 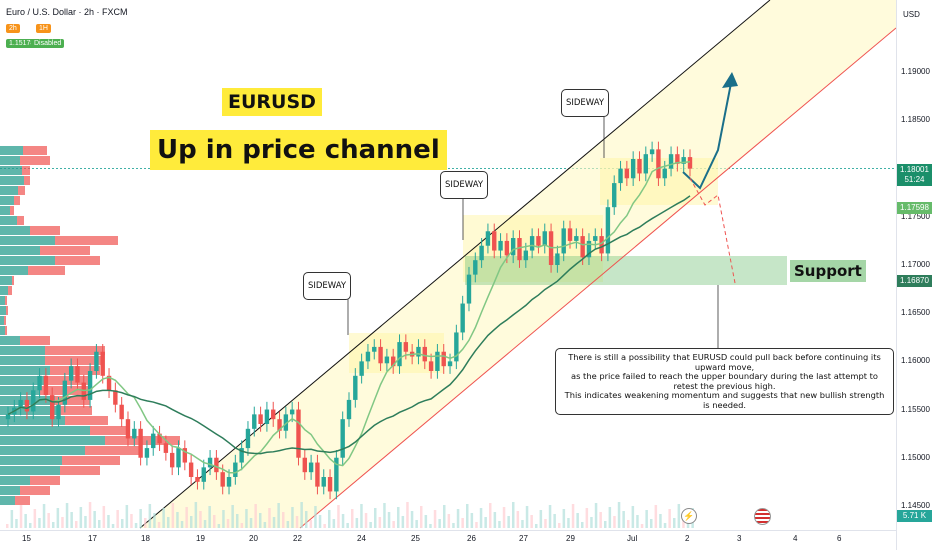 I want to click on us-flag-event-icon, so click(x=762, y=516).